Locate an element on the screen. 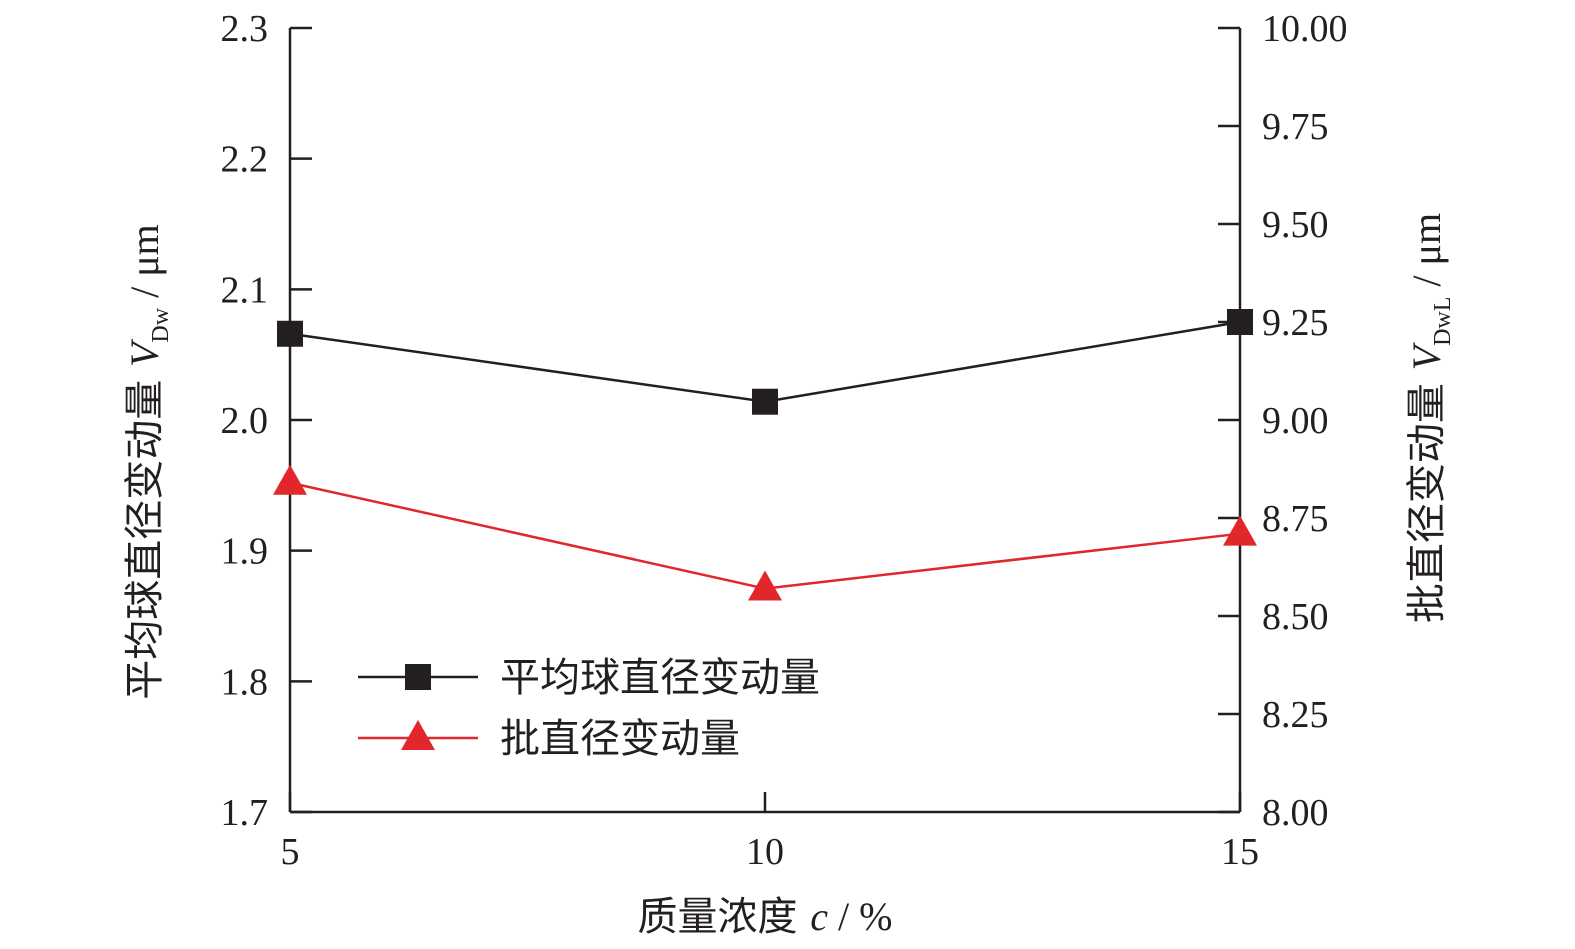  legend-label-2: 批直径变动量 is located at coordinates (620, 739).